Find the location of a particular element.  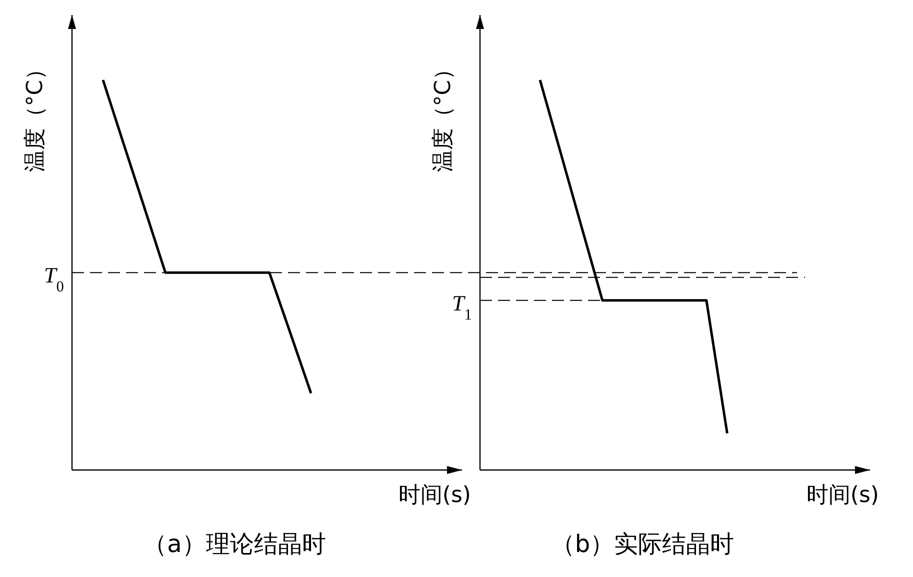

text: （a）理论结晶时 is located at coordinates (234, 544).